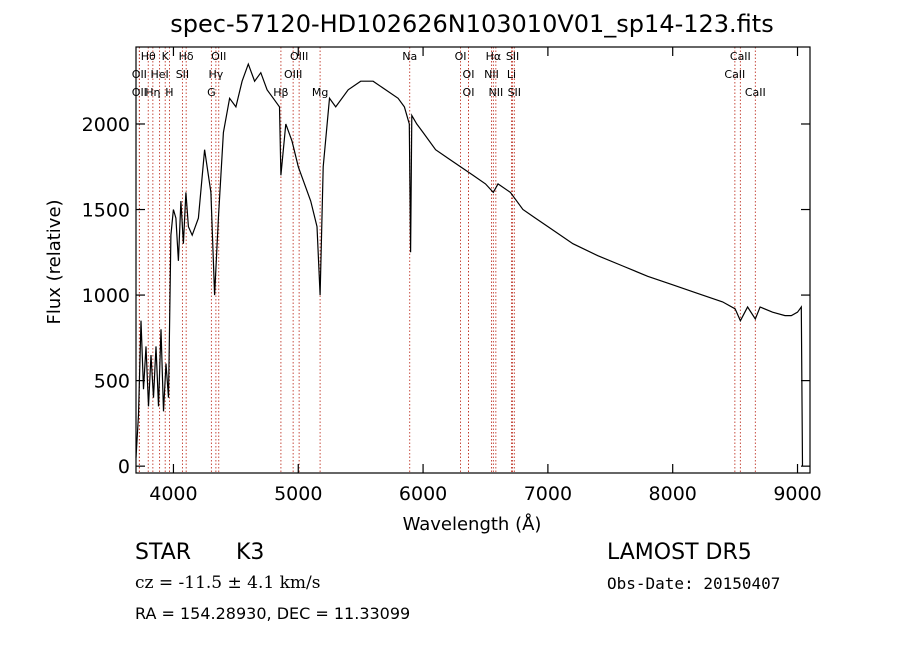  What do you see at coordinates (280, 92) in the screenshot?
I see `line-marker-label: Hβ` at bounding box center [280, 92].